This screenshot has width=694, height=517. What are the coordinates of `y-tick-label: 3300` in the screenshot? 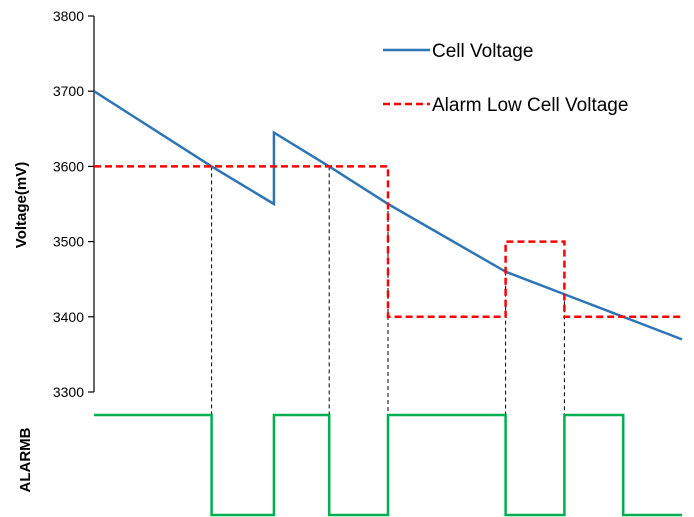 It's located at (68, 392).